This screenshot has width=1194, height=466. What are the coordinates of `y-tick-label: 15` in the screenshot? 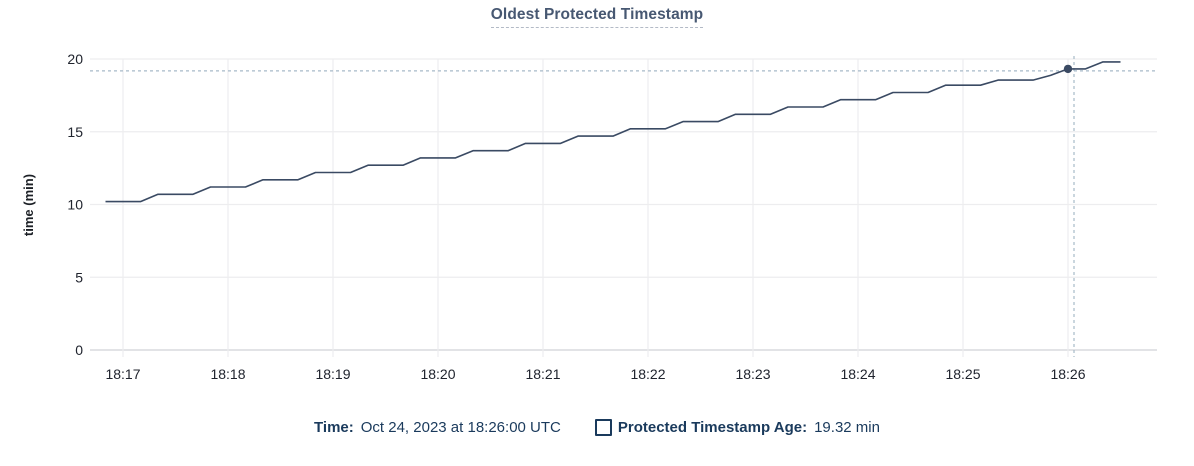 It's located at (75, 132).